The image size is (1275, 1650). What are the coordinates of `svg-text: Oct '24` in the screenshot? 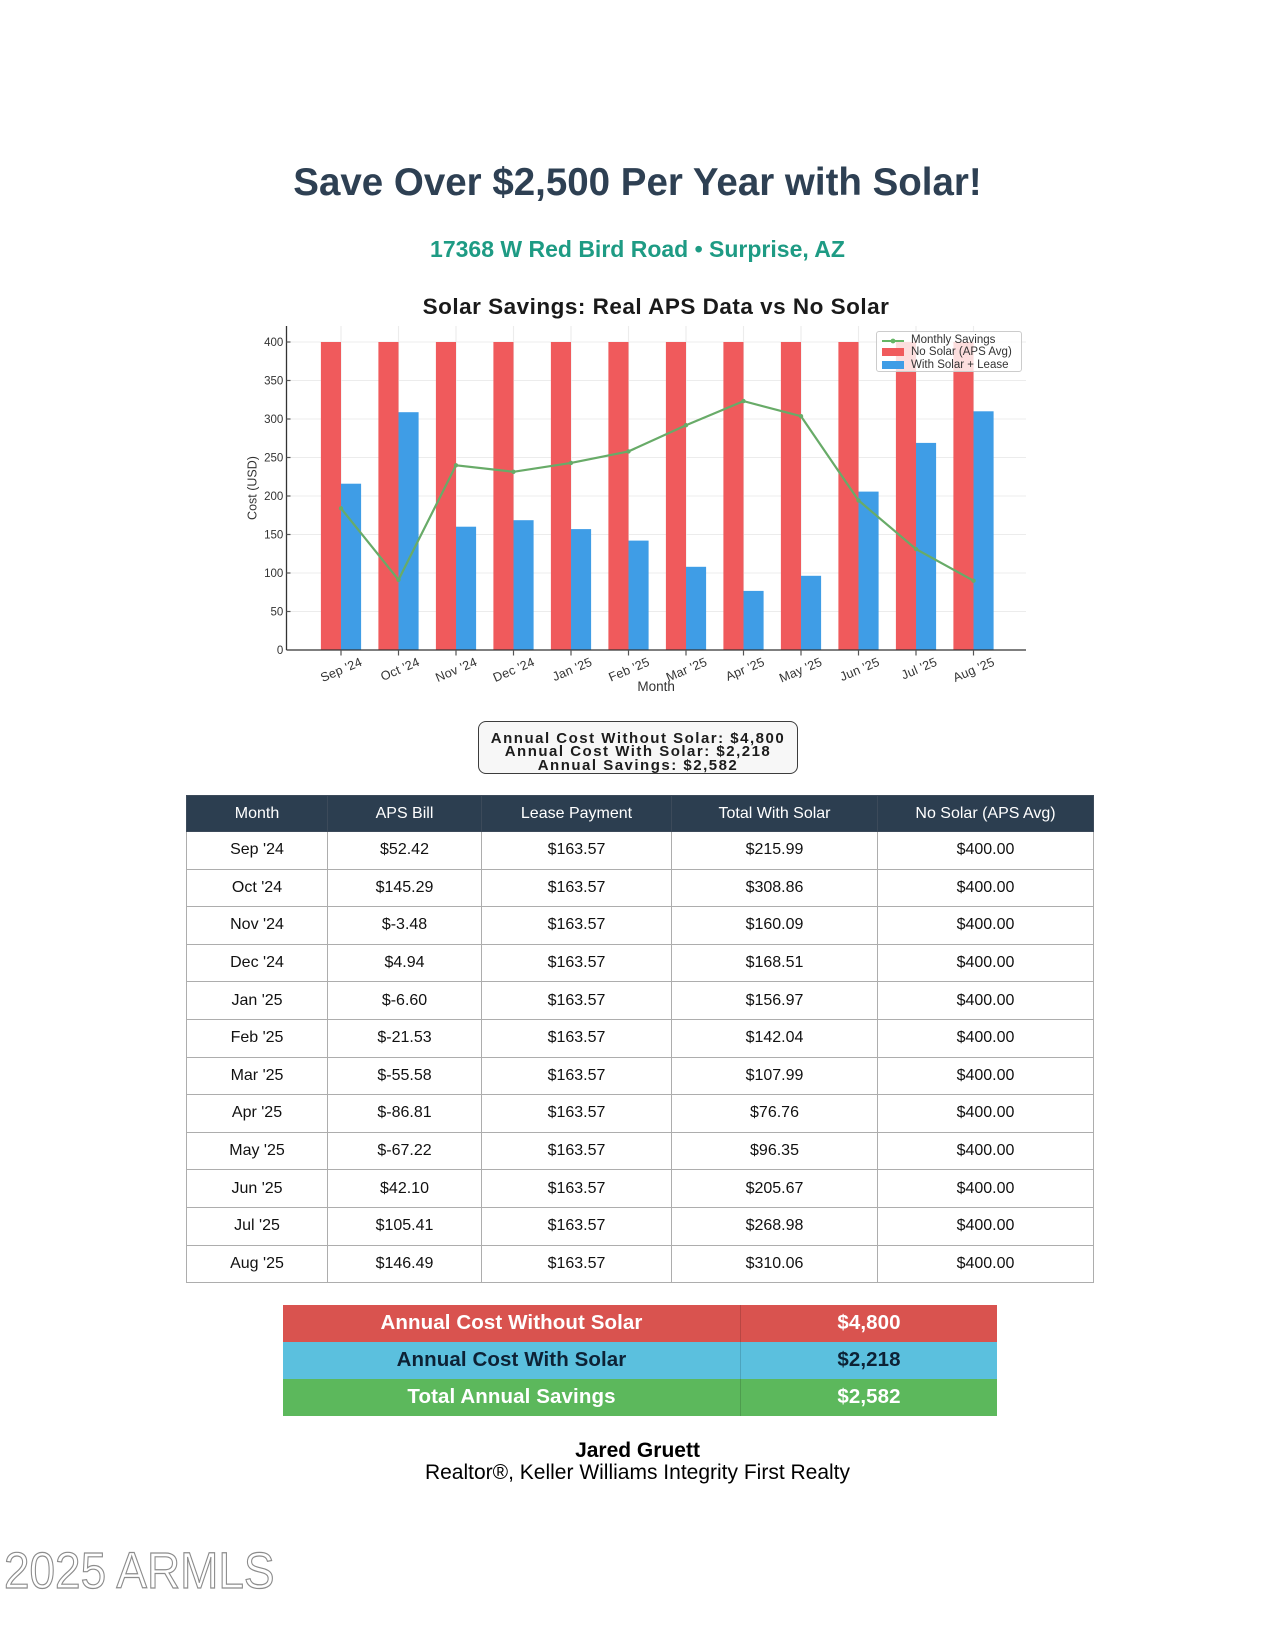 It's located at (400, 669).